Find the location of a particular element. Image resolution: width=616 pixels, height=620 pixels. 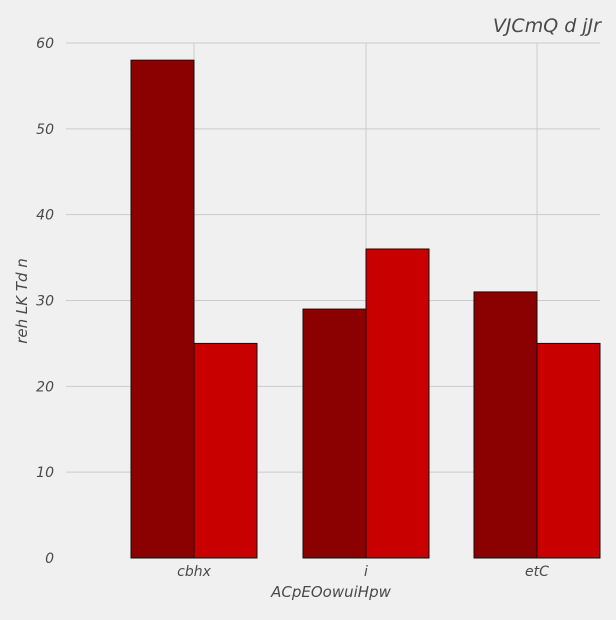

x-tick-label: etC is located at coordinates (537, 572).